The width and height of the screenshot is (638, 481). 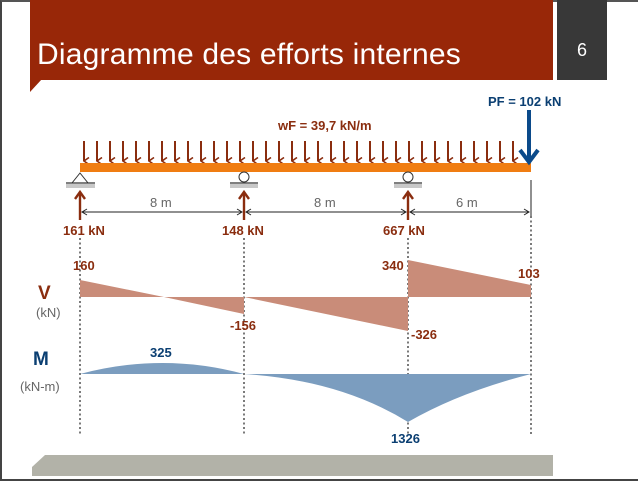 What do you see at coordinates (41, 359) in the screenshot?
I see `moment-symbol: M` at bounding box center [41, 359].